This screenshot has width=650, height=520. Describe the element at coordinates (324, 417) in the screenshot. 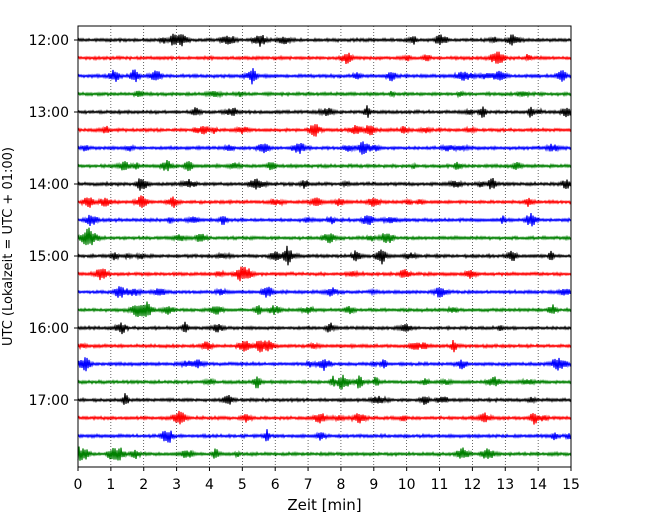

I see `trace-17:15` at that location.